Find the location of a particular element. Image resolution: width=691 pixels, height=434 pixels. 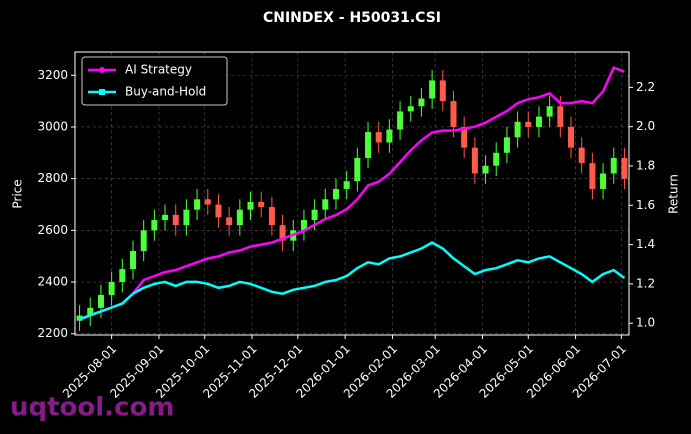

chart-title: CNINDEX - H50031.CSI is located at coordinates (352, 18).